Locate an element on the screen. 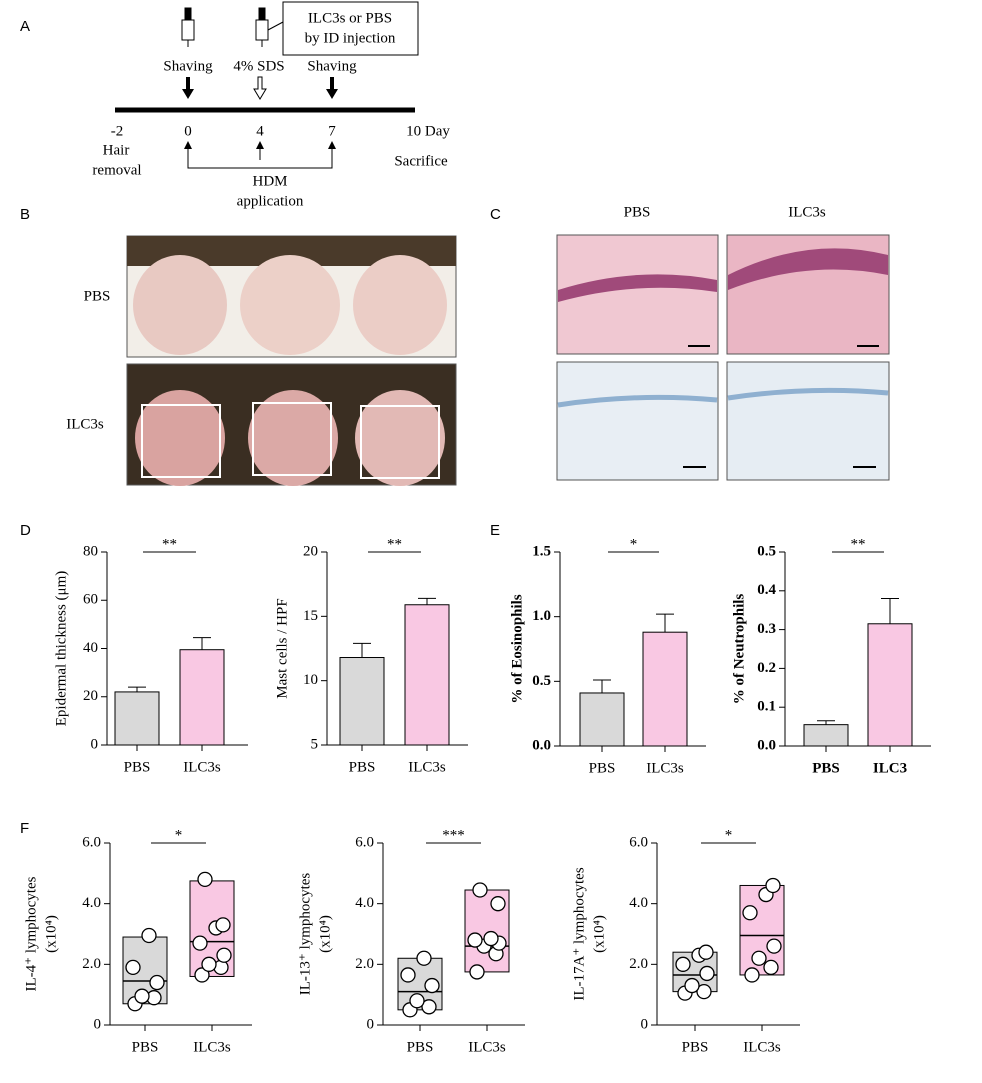 The width and height of the screenshot is (982, 1083). y-axis-label: % of Eosinophils is located at coordinates (517, 648).